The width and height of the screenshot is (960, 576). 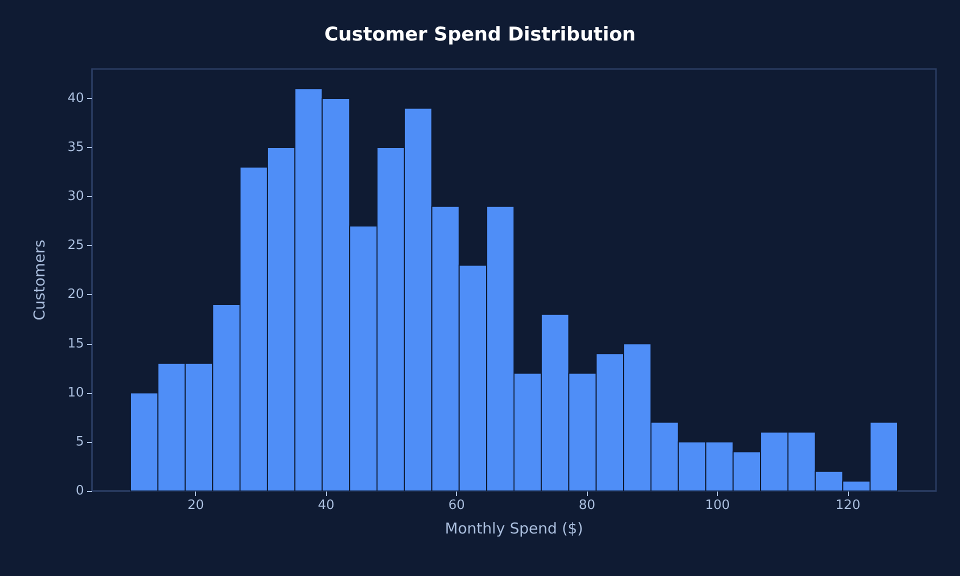 I want to click on y-tick-label: 30, so click(x=75, y=196).